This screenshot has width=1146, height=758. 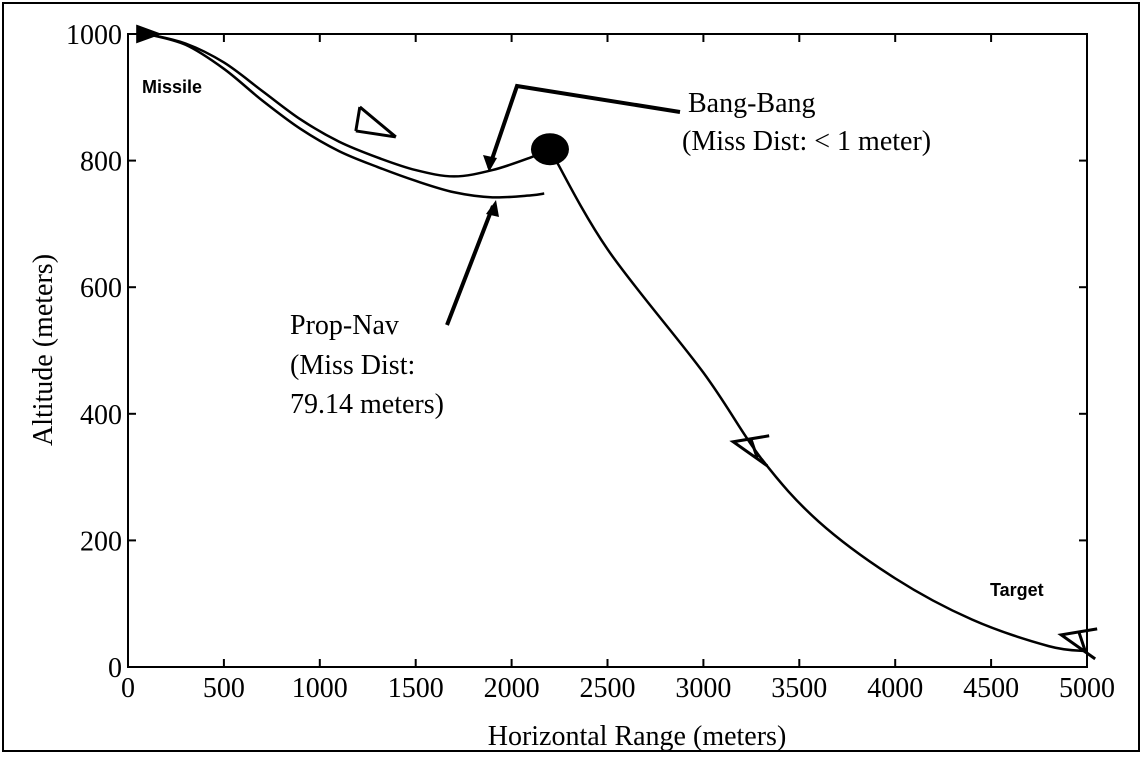 I want to click on x-tick-label: 1000, so click(x=320, y=688).